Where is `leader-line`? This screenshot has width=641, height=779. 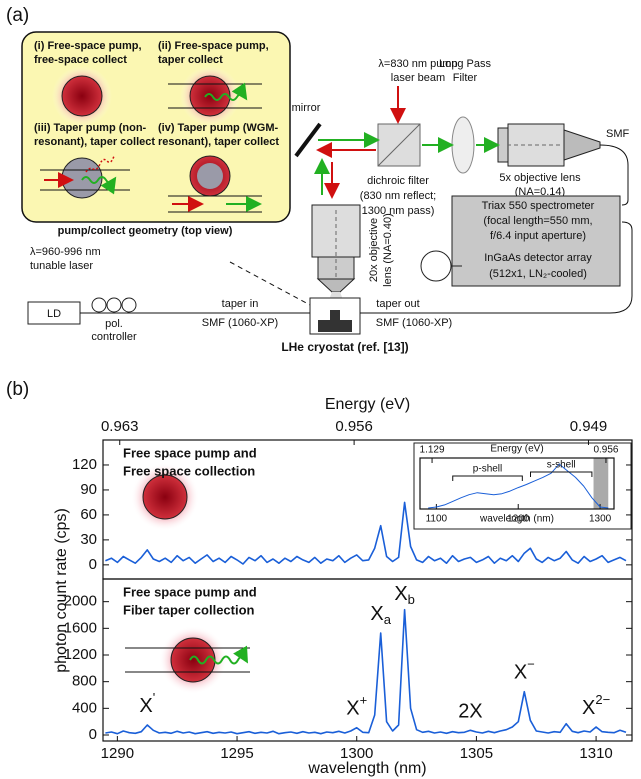
leader-line is located at coordinates (270, 283).